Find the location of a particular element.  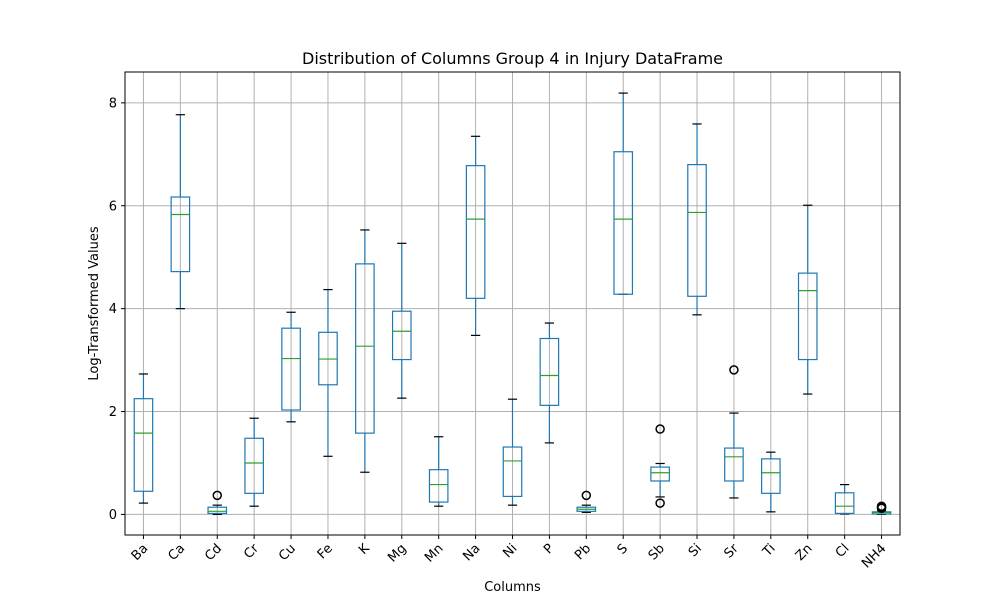

box-S is located at coordinates (623, 193).